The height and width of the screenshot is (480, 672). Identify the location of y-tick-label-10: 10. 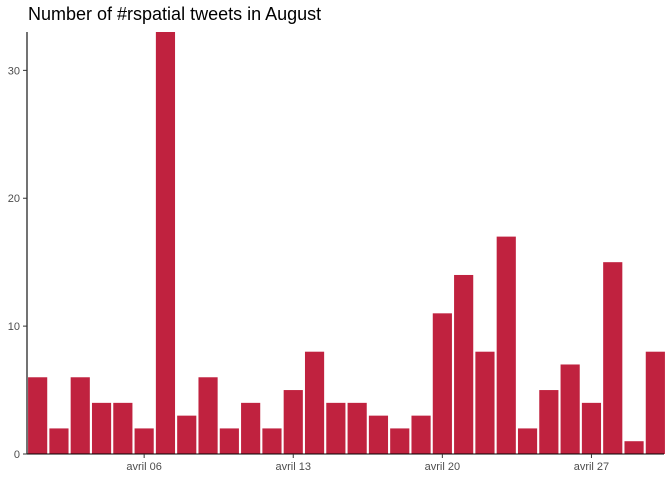
(14, 327).